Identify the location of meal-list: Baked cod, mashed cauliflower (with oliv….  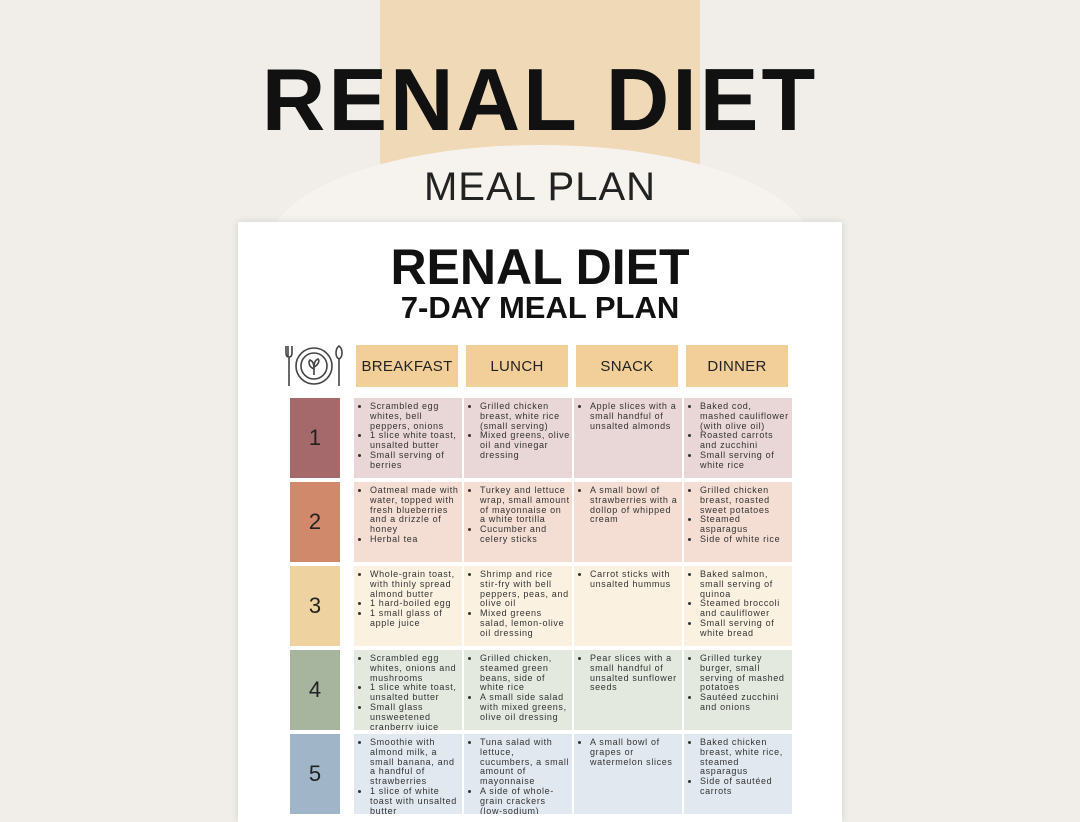
(738, 436).